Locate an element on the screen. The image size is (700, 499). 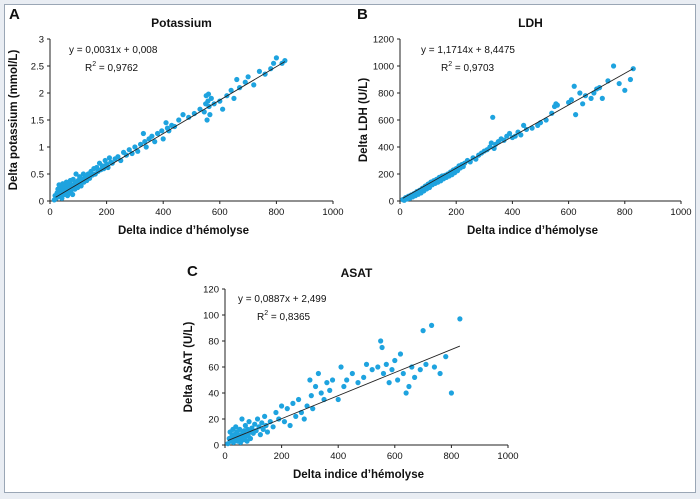
y-tick-label: 100 is located at coordinates (211, 316).